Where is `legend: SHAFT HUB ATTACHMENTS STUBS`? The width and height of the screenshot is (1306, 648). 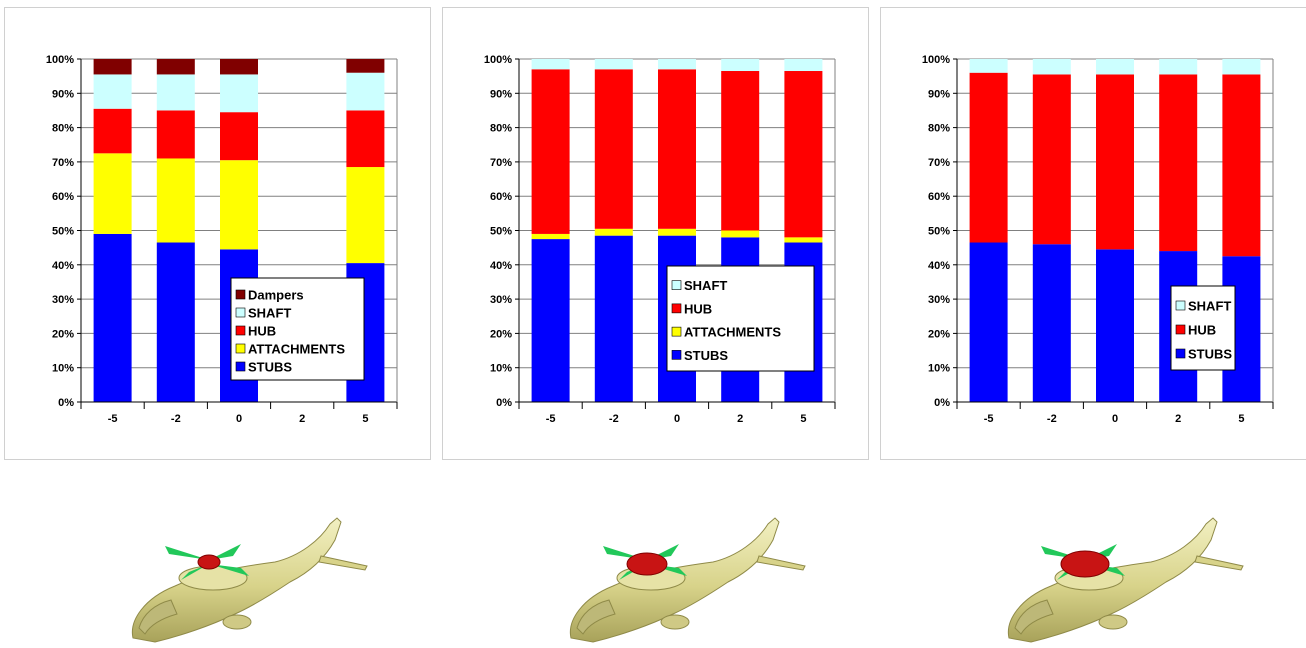 legend: SHAFT HUB ATTACHMENTS STUBS is located at coordinates (740, 318).